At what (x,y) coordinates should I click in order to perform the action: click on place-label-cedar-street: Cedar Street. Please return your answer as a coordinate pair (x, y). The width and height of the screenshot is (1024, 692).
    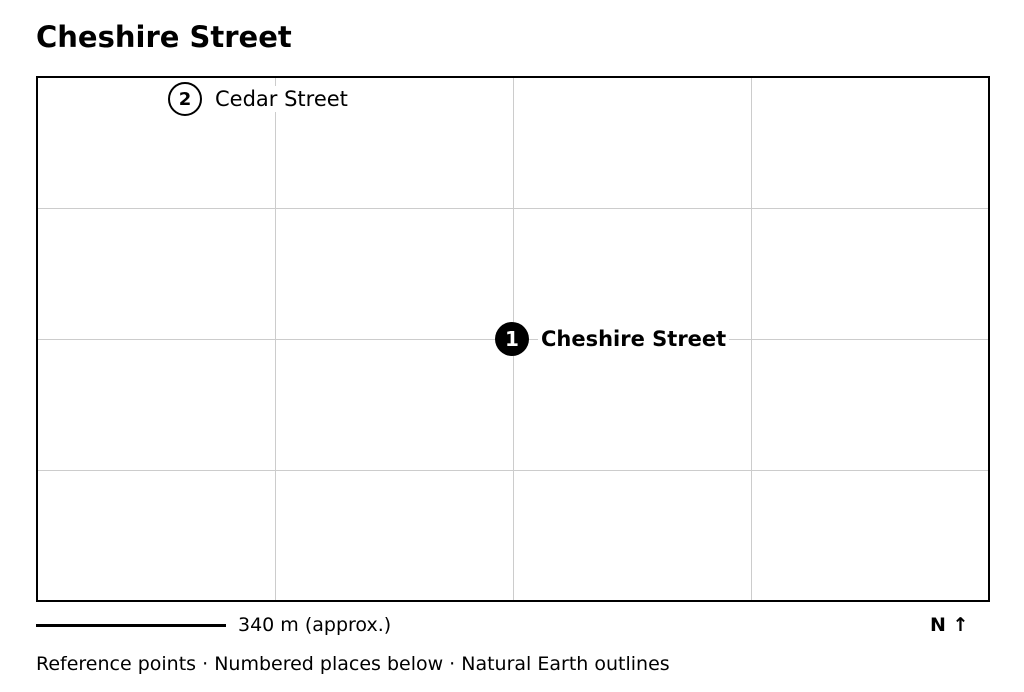
    Looking at the image, I should click on (281, 99).